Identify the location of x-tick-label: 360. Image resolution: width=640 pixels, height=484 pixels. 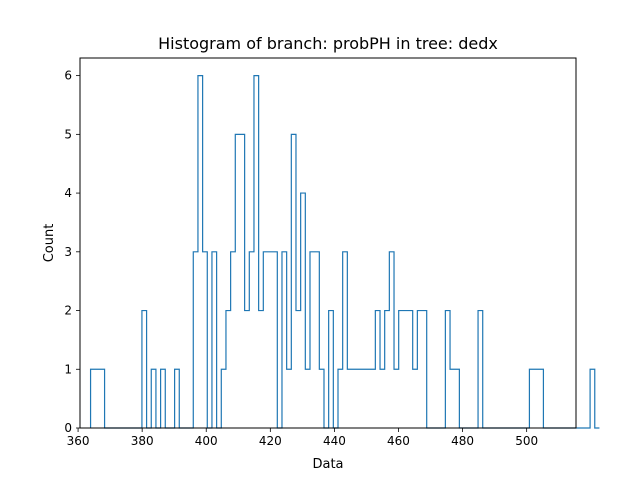
(78, 441).